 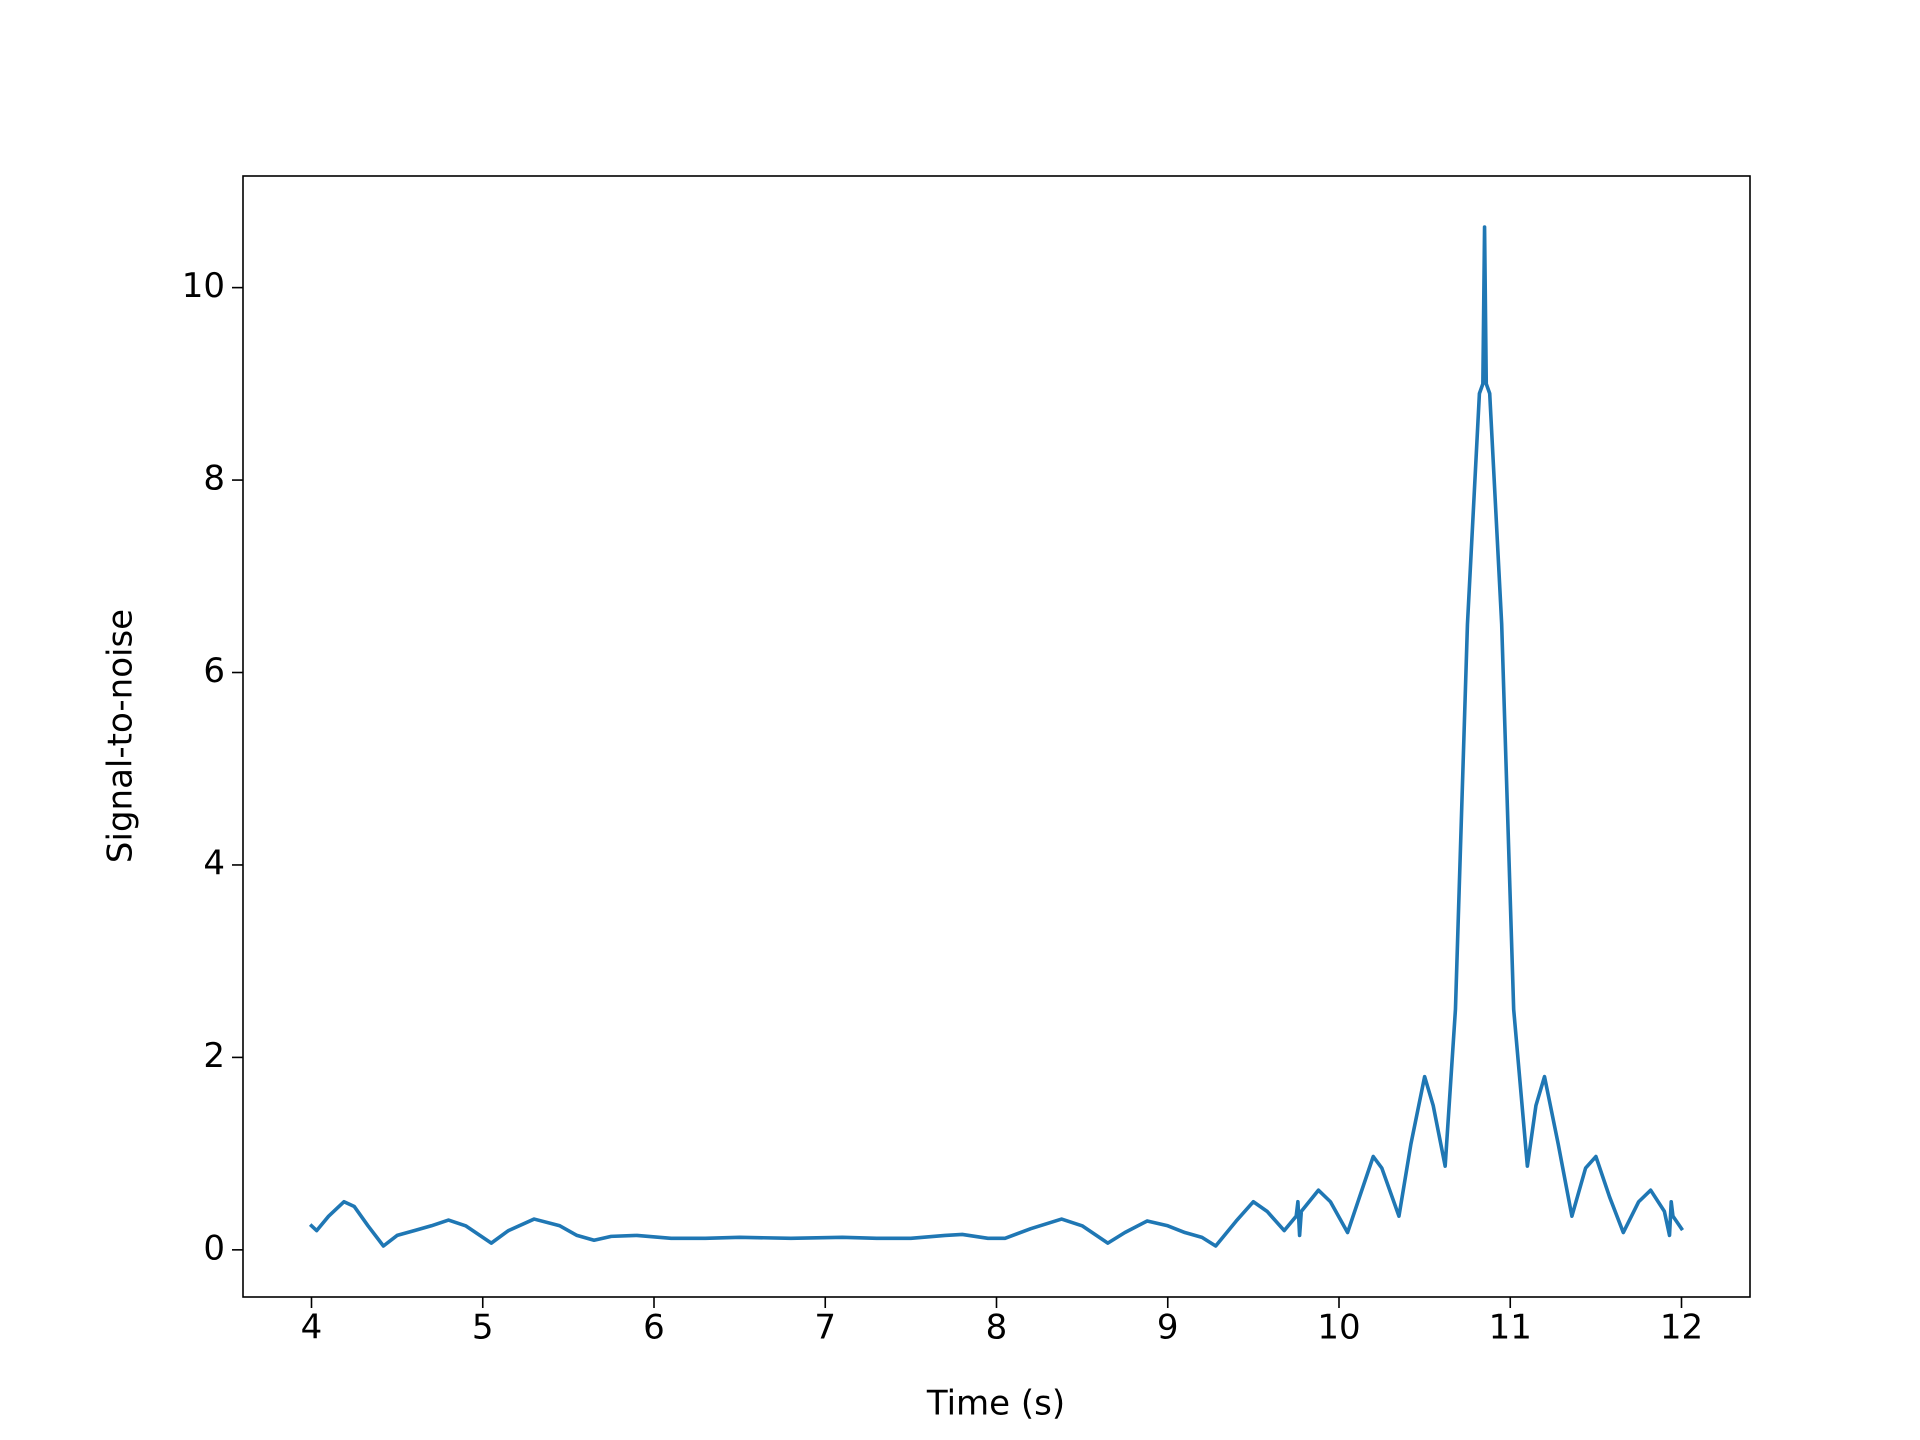 I want to click on x-axis-label: Time (s), so click(x=995, y=1404).